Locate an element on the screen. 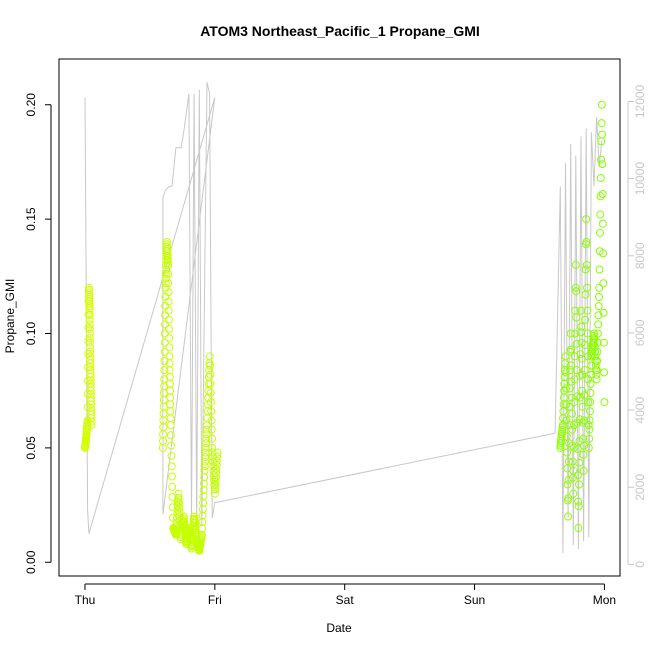  y2-tick-label: 12000 is located at coordinates (640, 101).